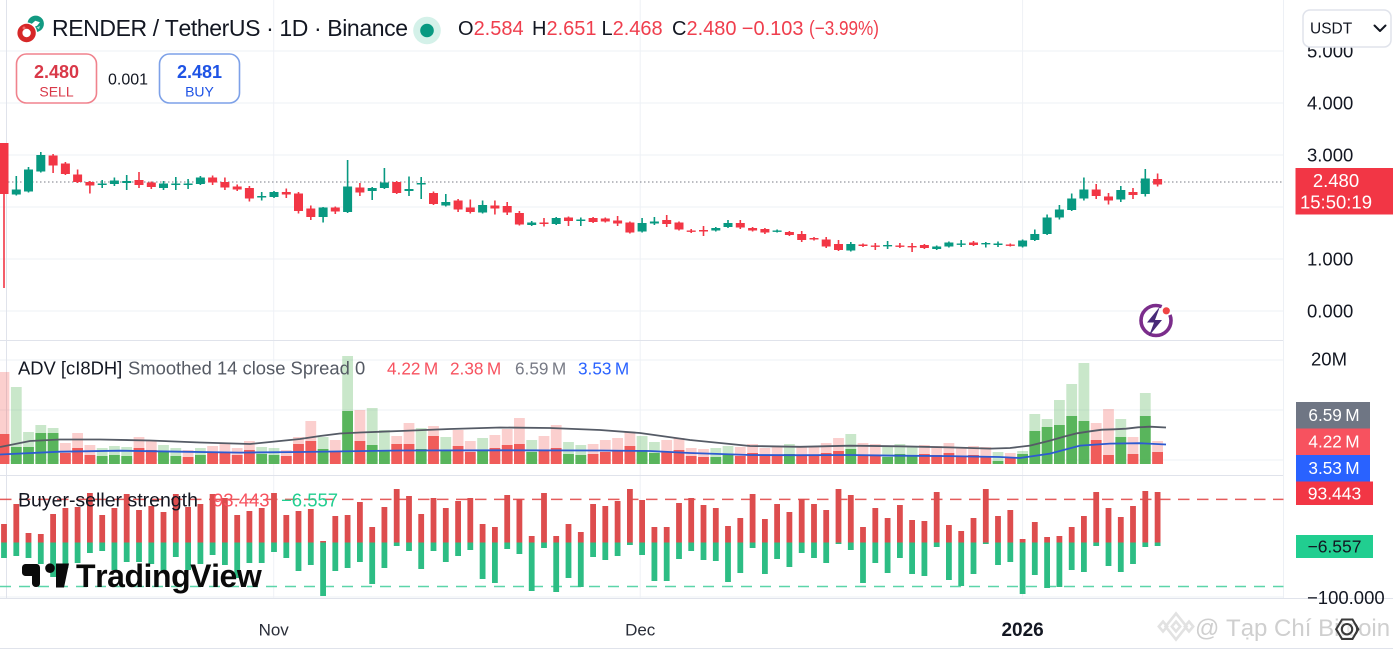 This screenshot has height=653, width=1393. Describe the element at coordinates (704, 29) in the screenshot. I see `svg-text: C2.480` at that location.